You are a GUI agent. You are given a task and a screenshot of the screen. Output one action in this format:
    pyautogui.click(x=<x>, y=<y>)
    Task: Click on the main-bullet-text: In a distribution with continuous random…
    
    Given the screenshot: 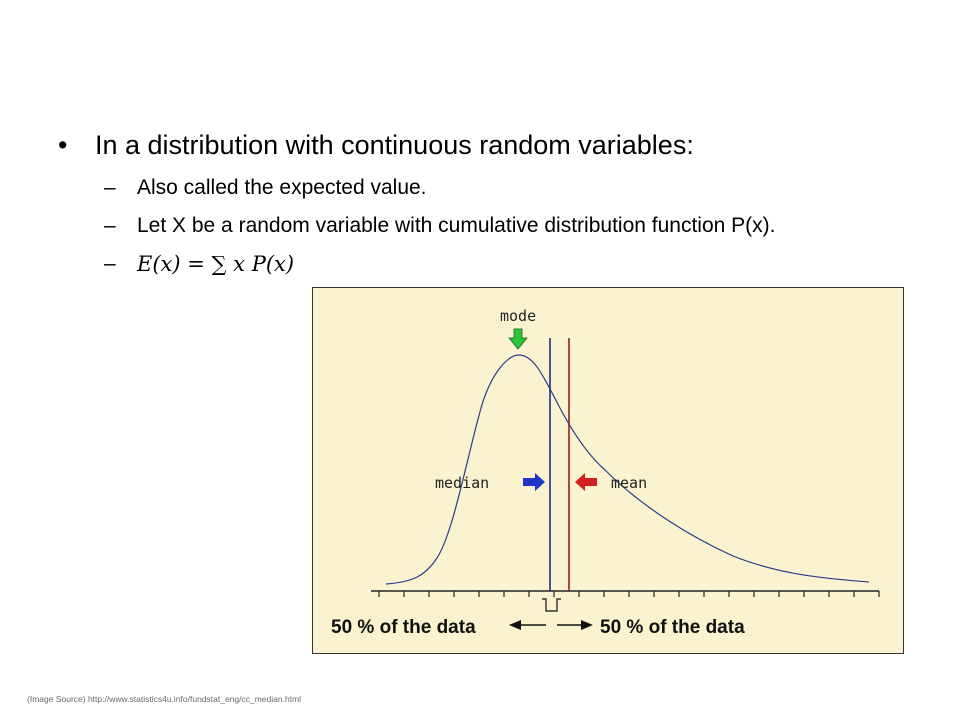 What is the action you would take?
    pyautogui.click(x=394, y=145)
    